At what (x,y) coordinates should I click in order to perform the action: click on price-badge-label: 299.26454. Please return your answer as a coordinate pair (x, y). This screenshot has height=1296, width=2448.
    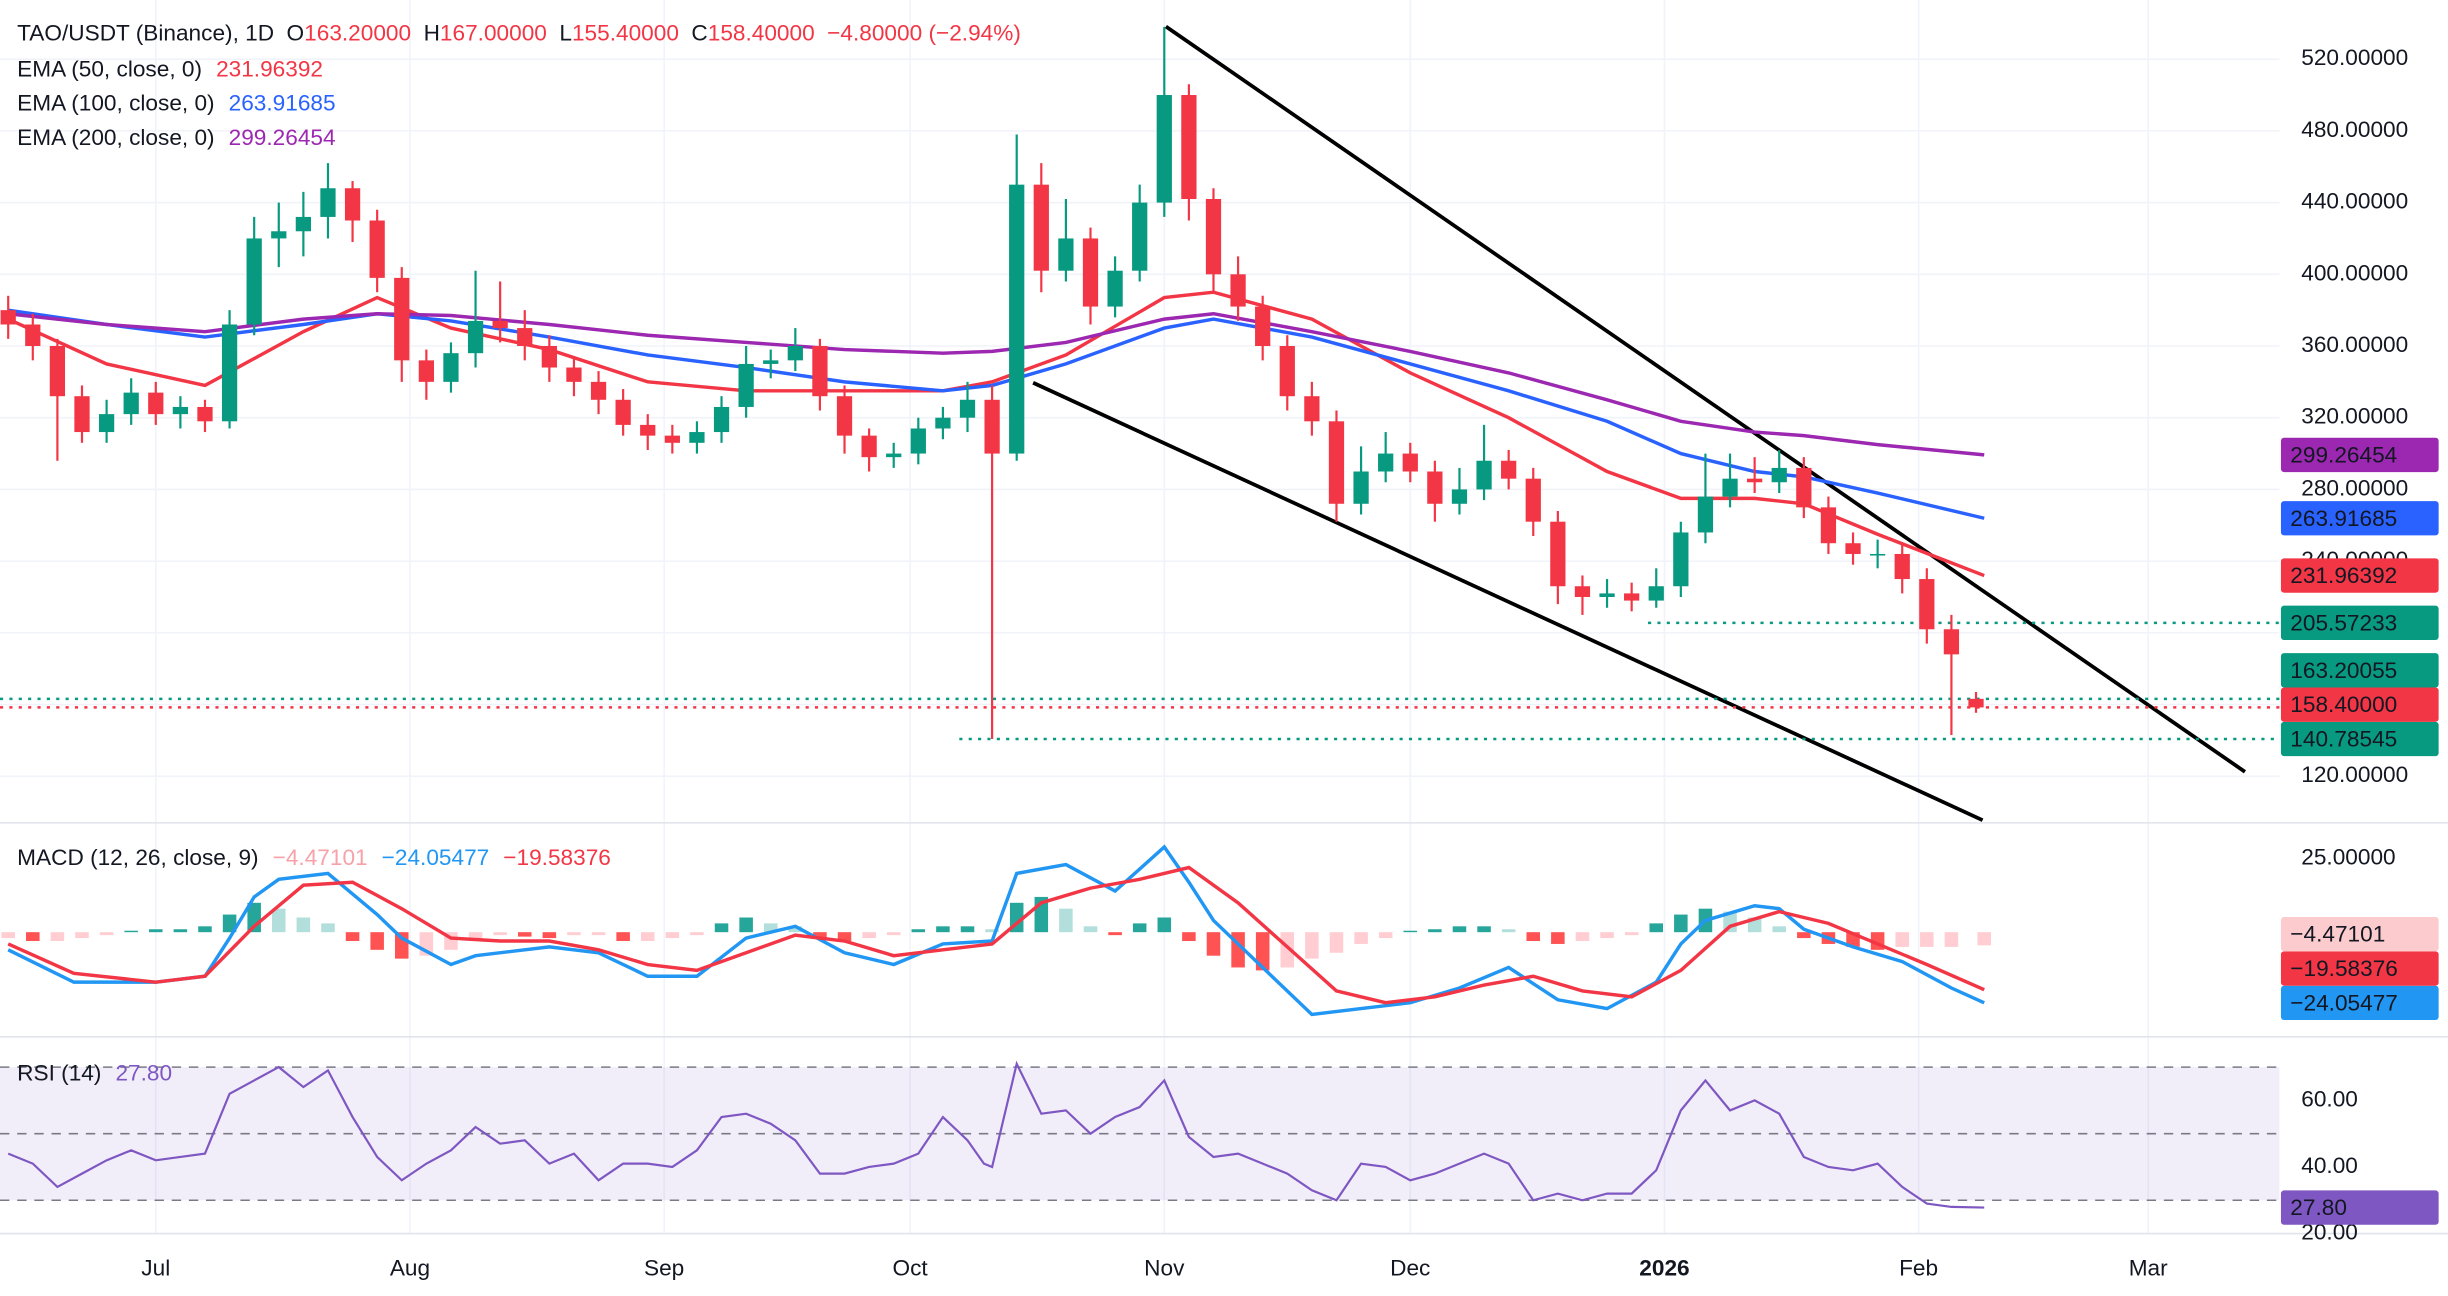
    Looking at the image, I should click on (2343, 454).